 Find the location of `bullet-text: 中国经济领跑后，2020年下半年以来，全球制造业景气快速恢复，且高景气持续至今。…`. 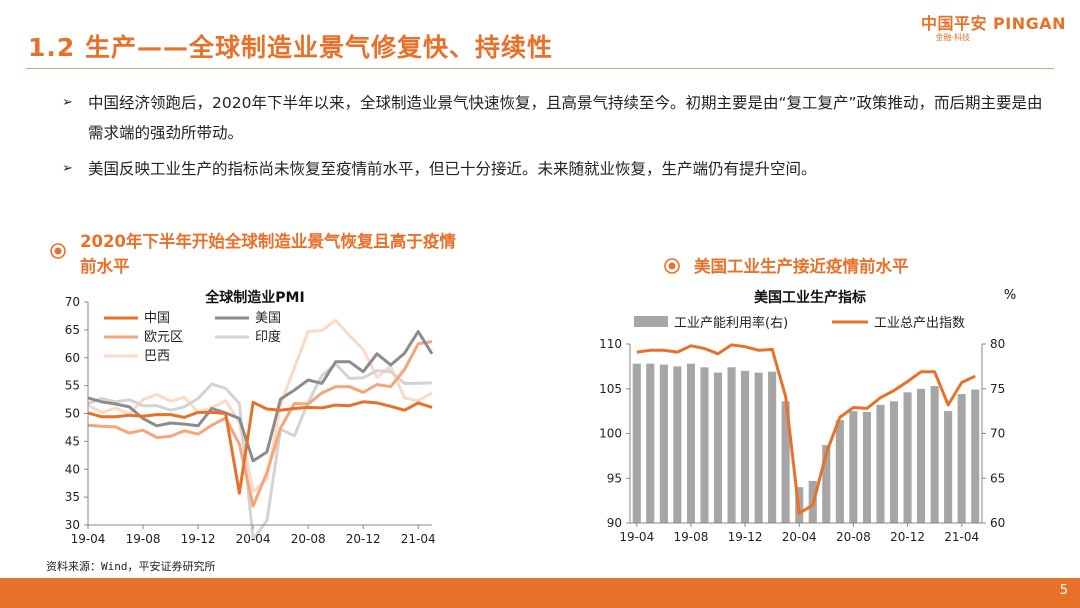

bullet-text: 中国经济领跑后，2020年下半年以来，全球制造业景气快速恢复，且高景气持续至今。… is located at coordinates (565, 118).